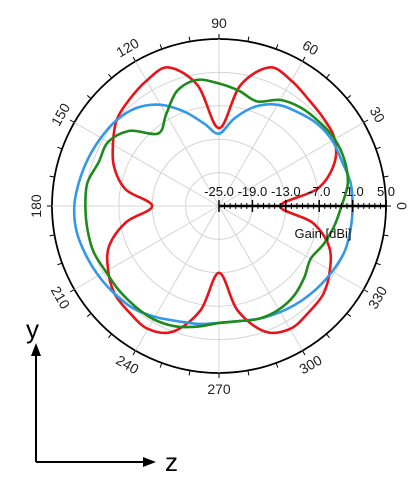  Describe the element at coordinates (36, 349) in the screenshot. I see `y-axis-arrowhead` at that location.